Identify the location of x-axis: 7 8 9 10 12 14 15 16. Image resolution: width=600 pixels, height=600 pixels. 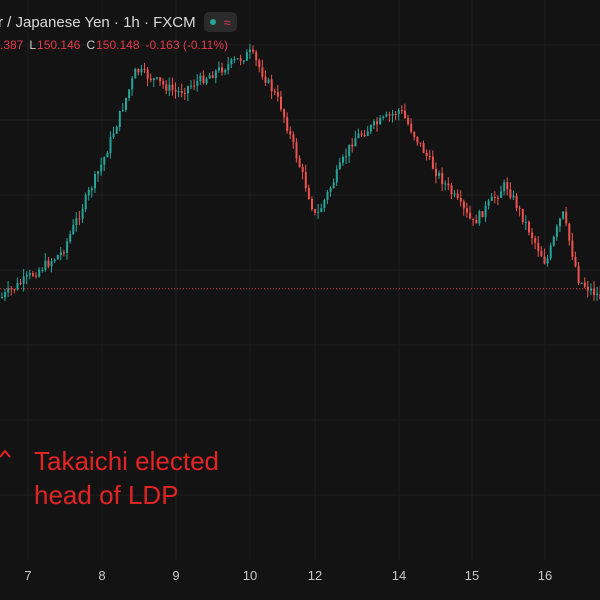
(300, 575).